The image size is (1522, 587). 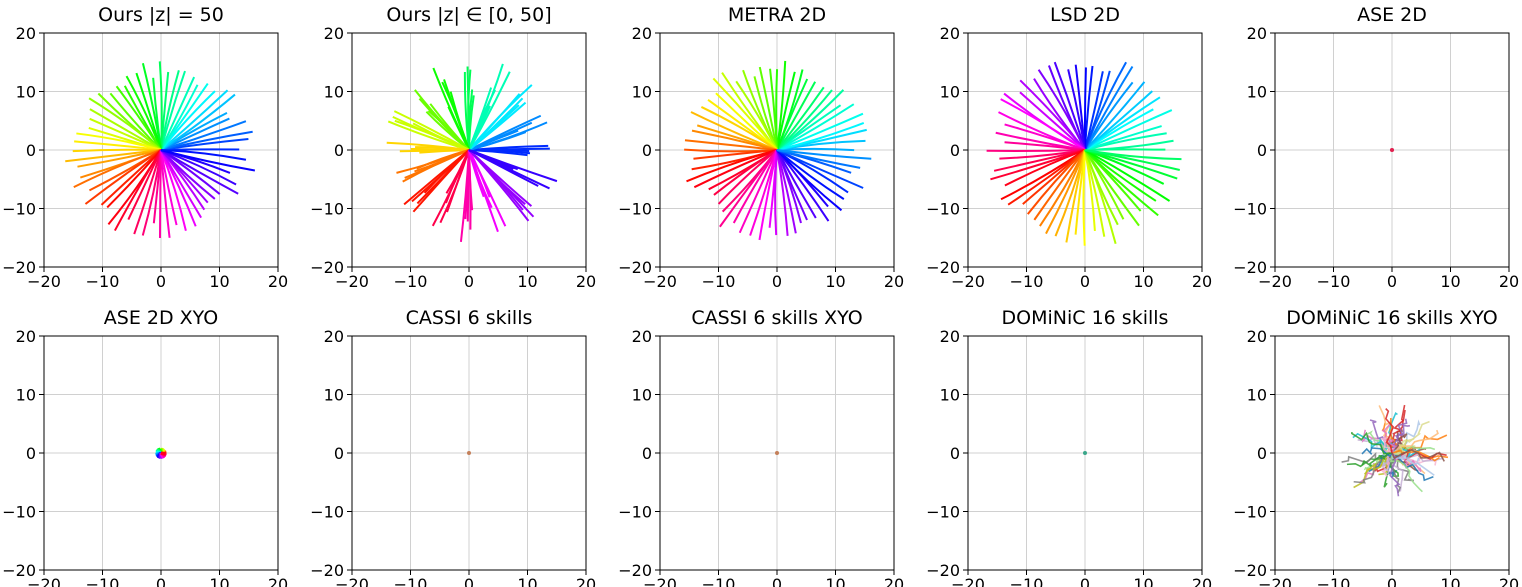 I want to click on panel-ase-2d-xyo: ASE 2D XYO −20−20 −10 −10 0 0 10 10 20 20, so click(x=145, y=447).